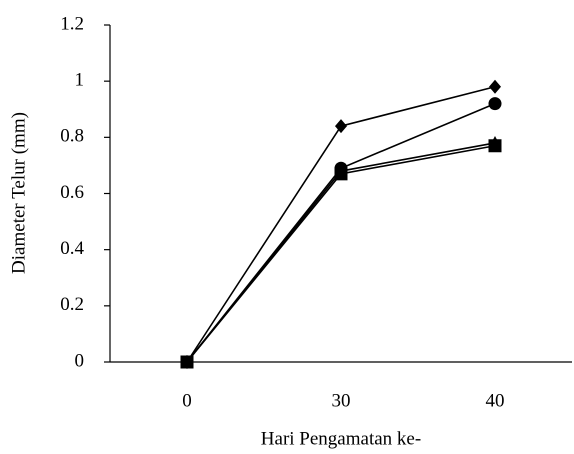  Describe the element at coordinates (72, 23) in the screenshot. I see `y-tick-label: 1.2` at that location.